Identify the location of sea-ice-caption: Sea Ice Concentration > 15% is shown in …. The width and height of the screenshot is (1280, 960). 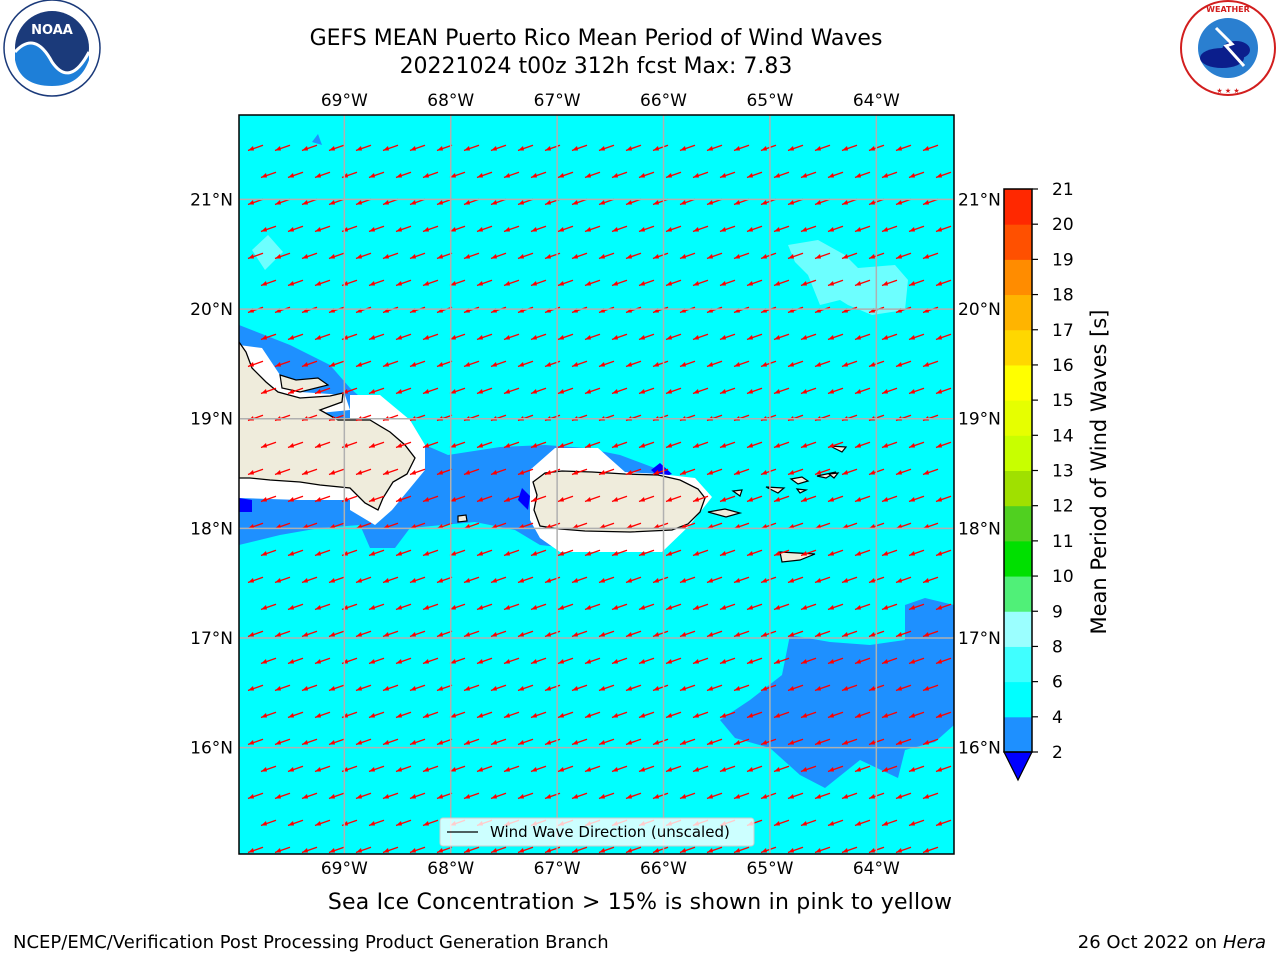
(640, 902).